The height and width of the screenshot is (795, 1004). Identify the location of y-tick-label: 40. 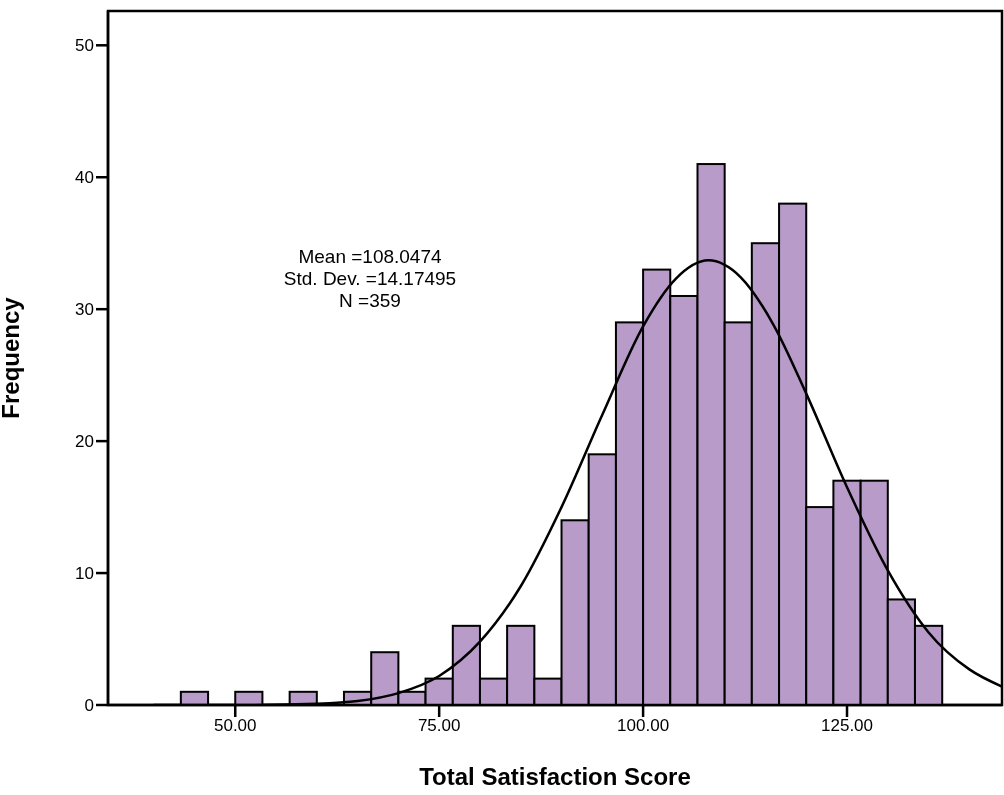
(84, 178).